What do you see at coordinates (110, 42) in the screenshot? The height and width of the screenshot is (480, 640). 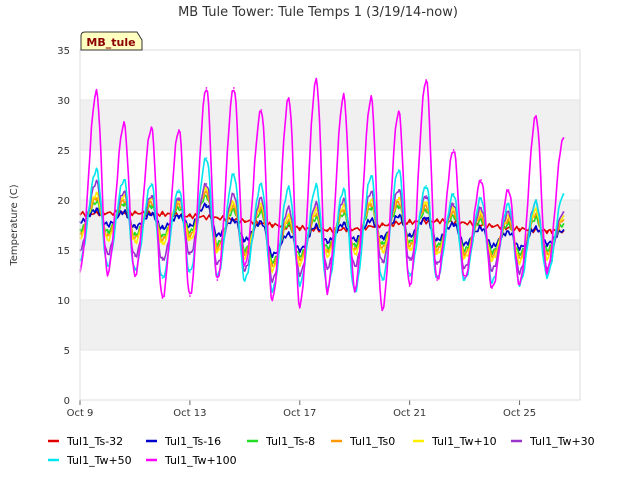 I see `station-badge-label: MB_tule` at bounding box center [110, 42].